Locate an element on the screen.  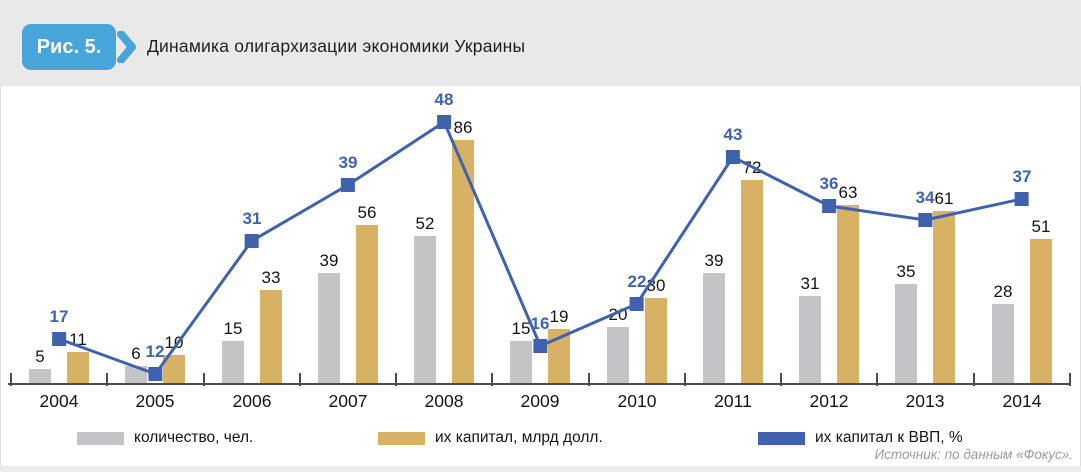
bar-value-label: 52 is located at coordinates (425, 223).